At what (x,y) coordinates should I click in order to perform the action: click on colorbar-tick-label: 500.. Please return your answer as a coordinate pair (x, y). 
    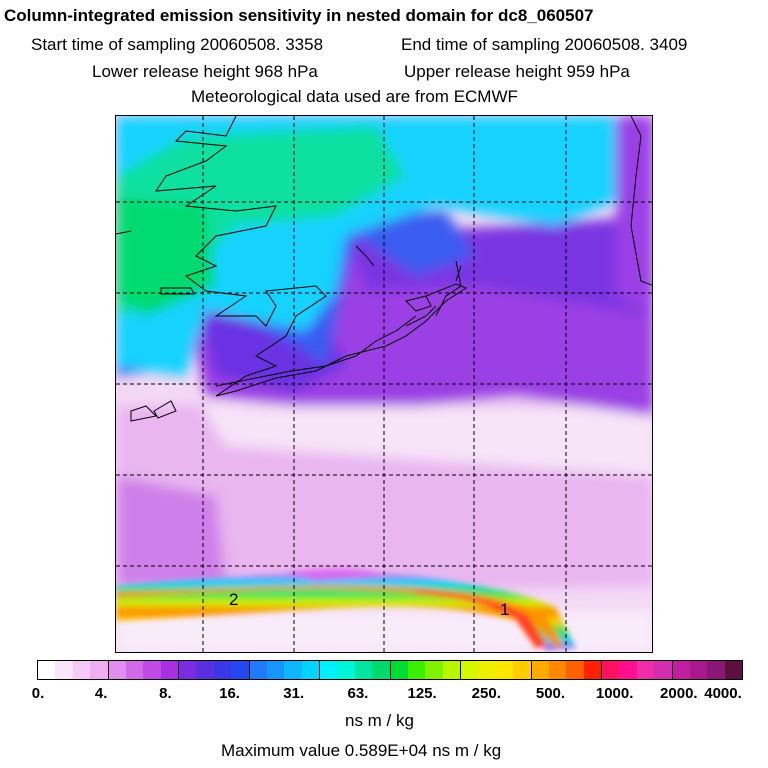
    Looking at the image, I should click on (550, 693).